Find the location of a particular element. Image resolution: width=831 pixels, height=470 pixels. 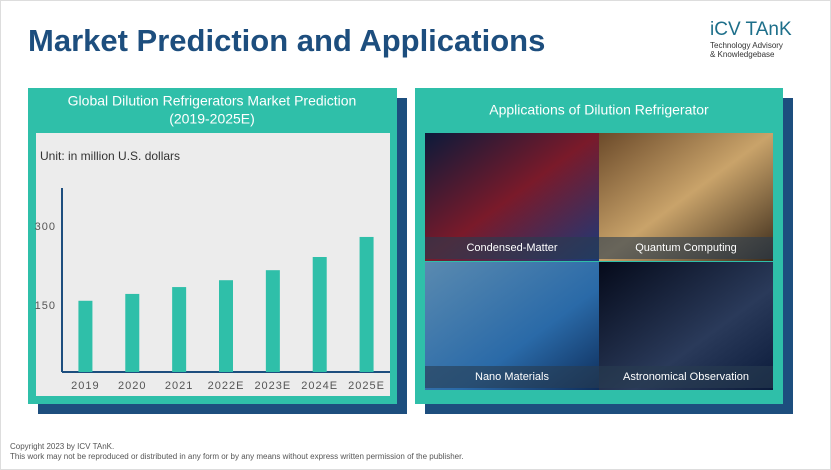

slide-title: Market Prediction and Applications is located at coordinates (286, 40).